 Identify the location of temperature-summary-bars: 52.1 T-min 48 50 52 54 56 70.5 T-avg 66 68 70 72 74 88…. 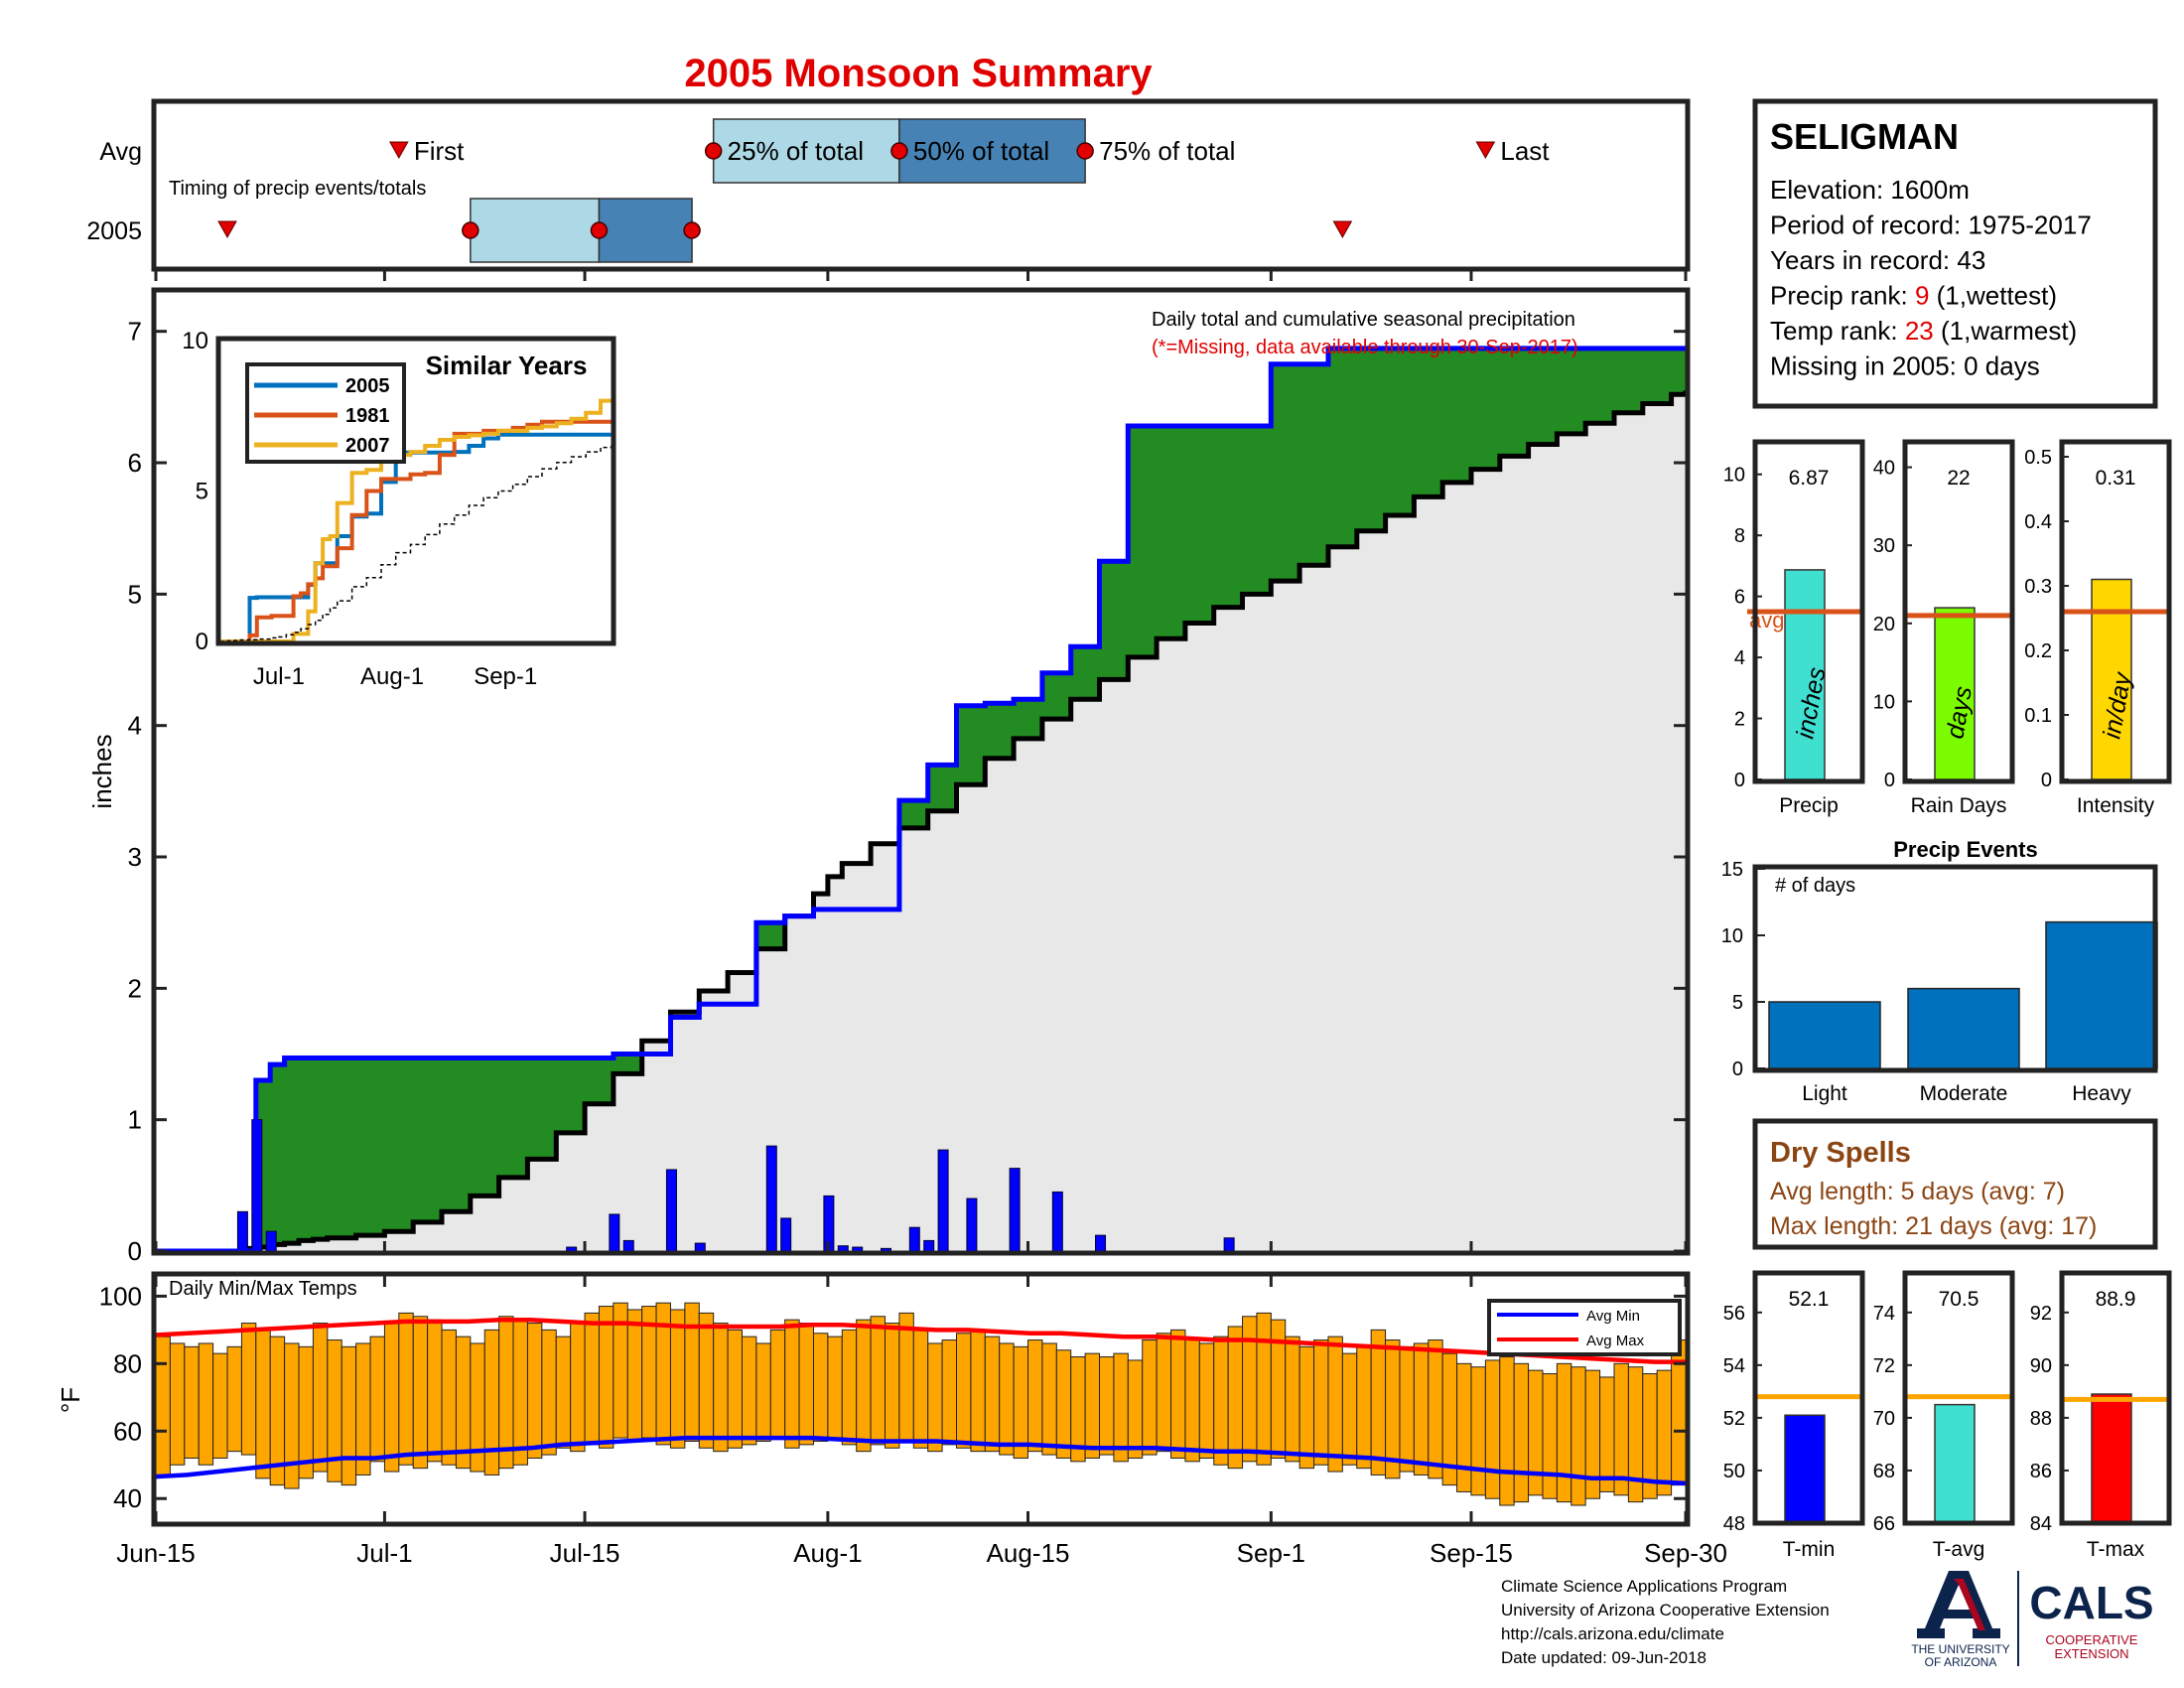
(1947, 1415).